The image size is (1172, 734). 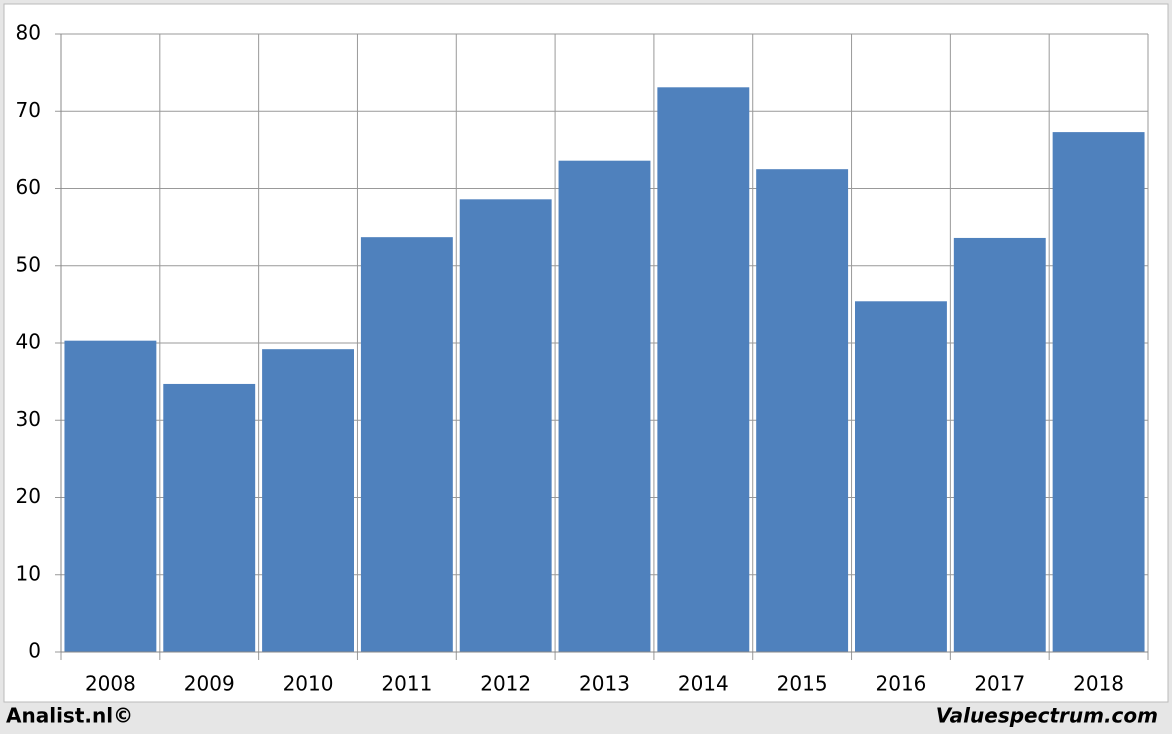 What do you see at coordinates (69, 716) in the screenshot?
I see `source-left: Analist.nl©` at bounding box center [69, 716].